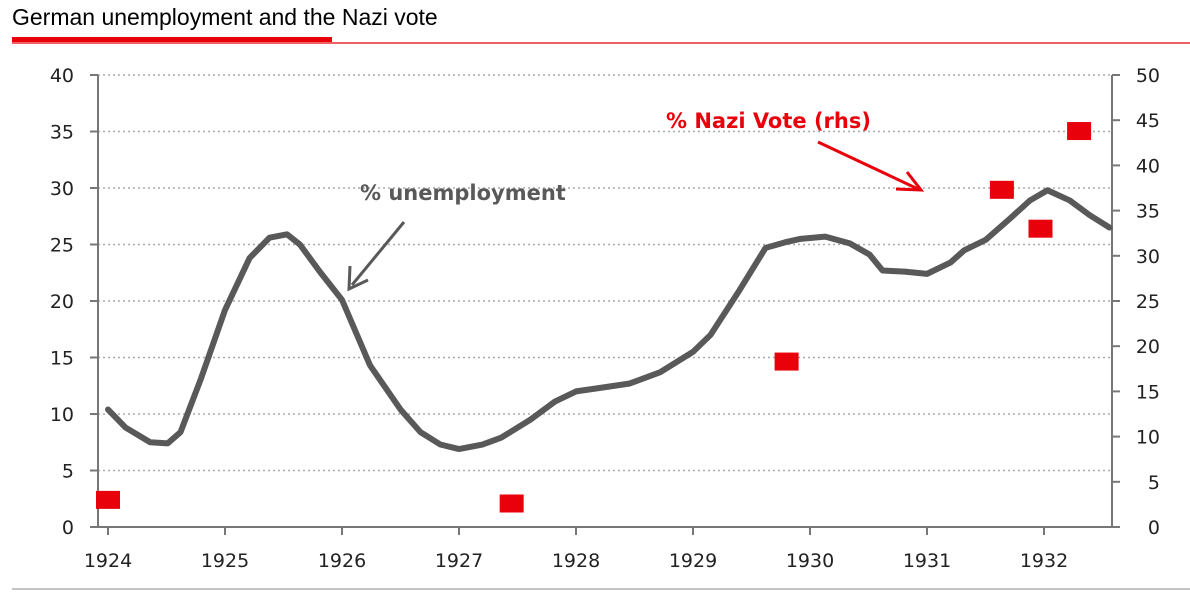  Describe the element at coordinates (108, 561) in the screenshot. I see `x-tick-label: 1924` at that location.